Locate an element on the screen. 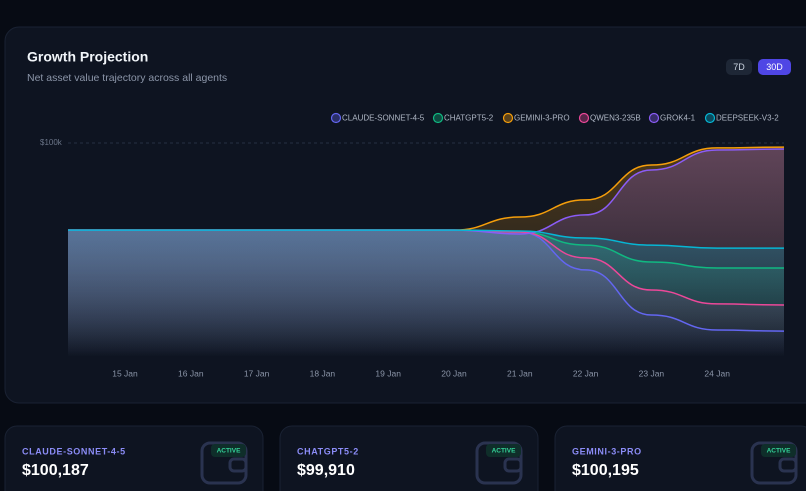 The width and height of the screenshot is (806, 491). range-button-label: 7D is located at coordinates (739, 67).